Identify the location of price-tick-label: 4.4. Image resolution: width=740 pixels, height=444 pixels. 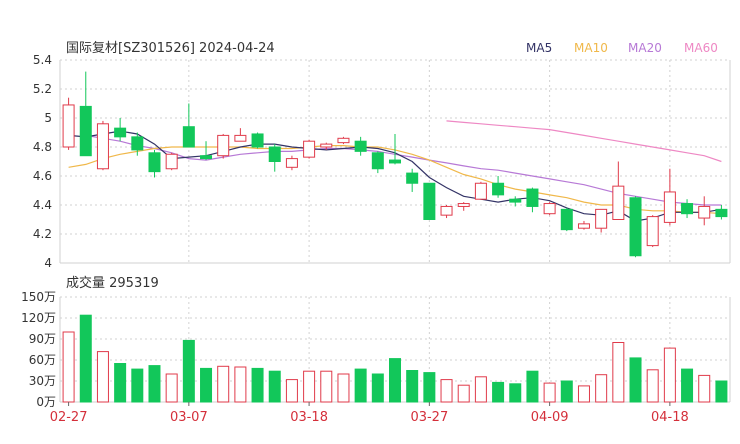
(42, 205).